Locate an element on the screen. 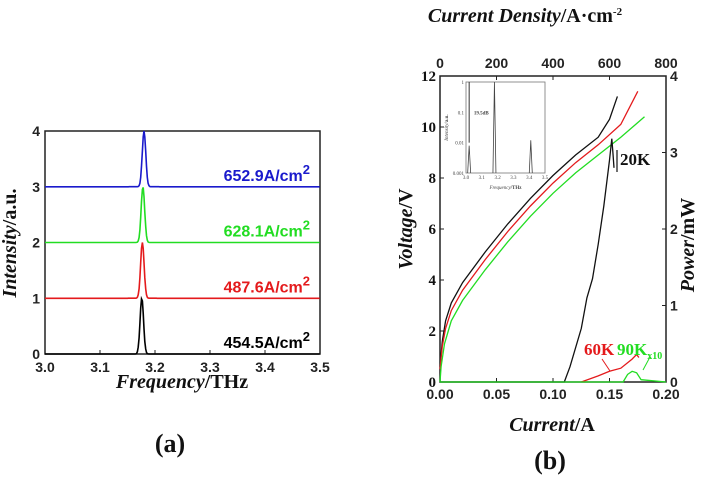 This screenshot has height=493, width=704. inset-ylabel: Intensity/a.u. is located at coordinates (447, 128).